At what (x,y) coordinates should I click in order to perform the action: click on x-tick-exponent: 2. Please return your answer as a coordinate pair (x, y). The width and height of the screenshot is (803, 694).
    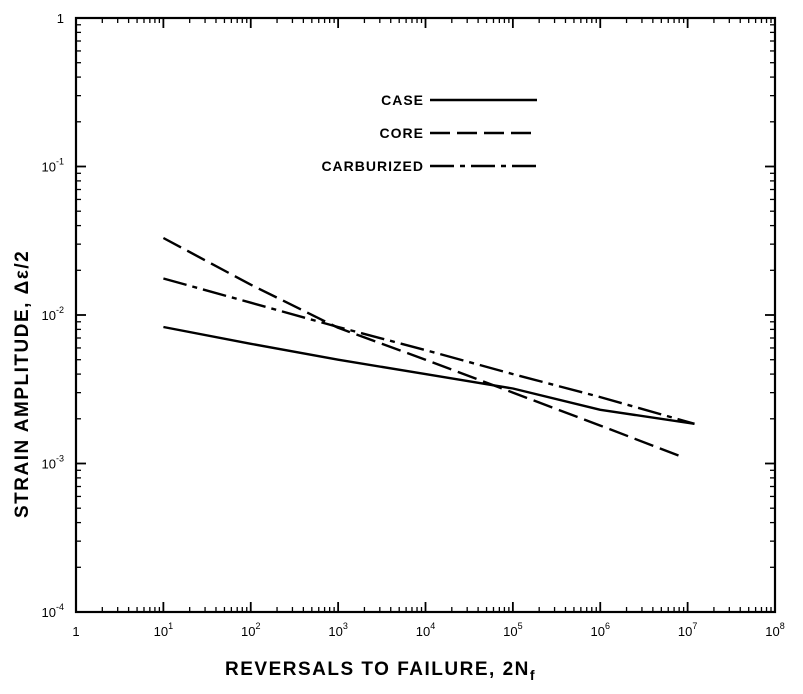
    Looking at the image, I should click on (257, 626).